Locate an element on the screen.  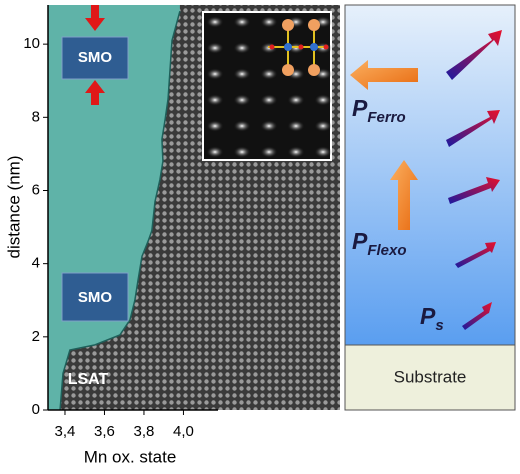
flexo-arrow is located at coordinates (404, 195).